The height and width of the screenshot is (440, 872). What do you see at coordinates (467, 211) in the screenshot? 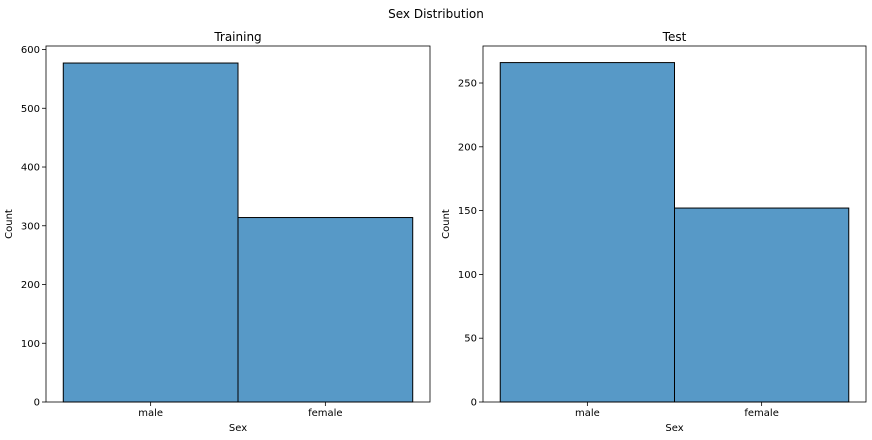
I see `y-tick-label: 150` at bounding box center [467, 211].